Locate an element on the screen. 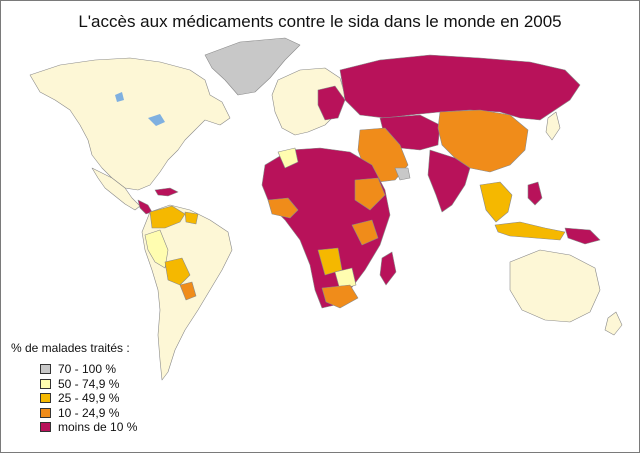 The width and height of the screenshot is (640, 453). west-africa is located at coordinates (283, 208).